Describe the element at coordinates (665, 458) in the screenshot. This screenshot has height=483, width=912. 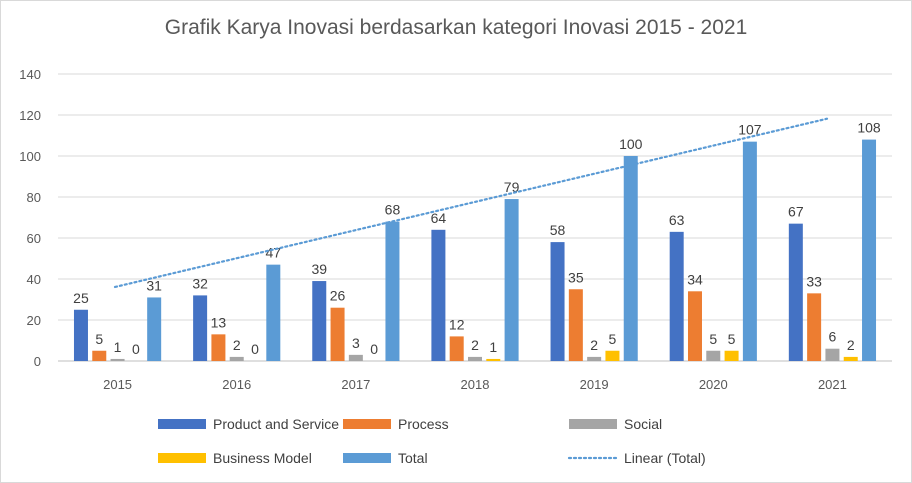
I see `legend-label: Linear (Total)` at that location.